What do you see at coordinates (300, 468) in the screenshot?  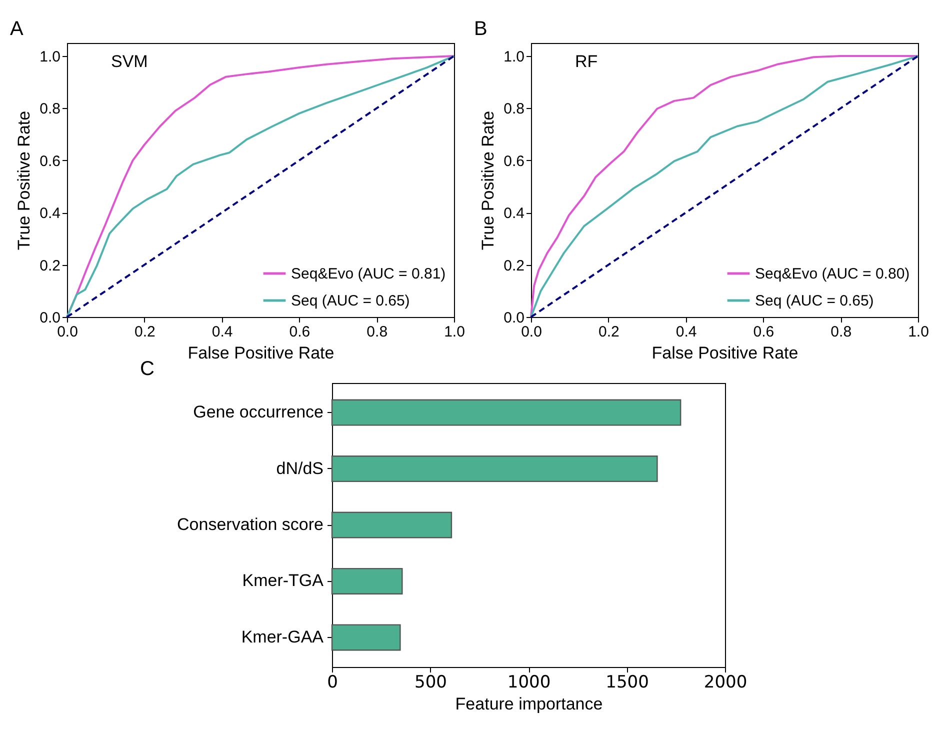 I see `y-tick-label: dN/dS` at bounding box center [300, 468].